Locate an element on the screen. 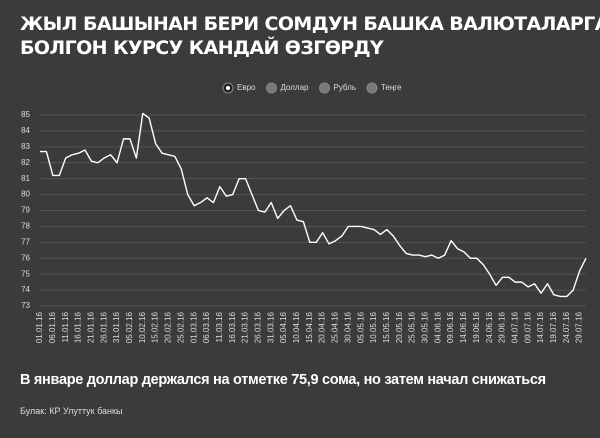 This screenshot has width=600, height=438. y-tick-label: 84 is located at coordinates (25, 130).